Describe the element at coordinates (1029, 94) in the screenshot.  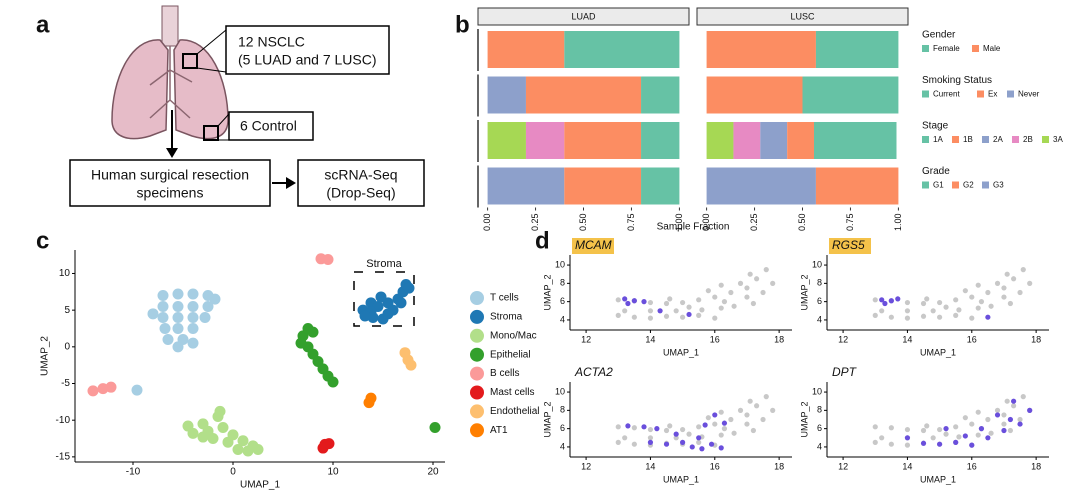
I see `legend-label: Never` at that location.